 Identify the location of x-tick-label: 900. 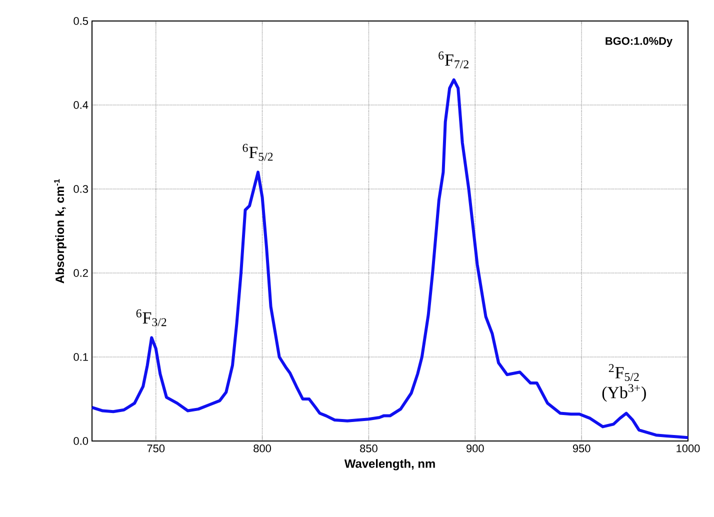
(475, 448).